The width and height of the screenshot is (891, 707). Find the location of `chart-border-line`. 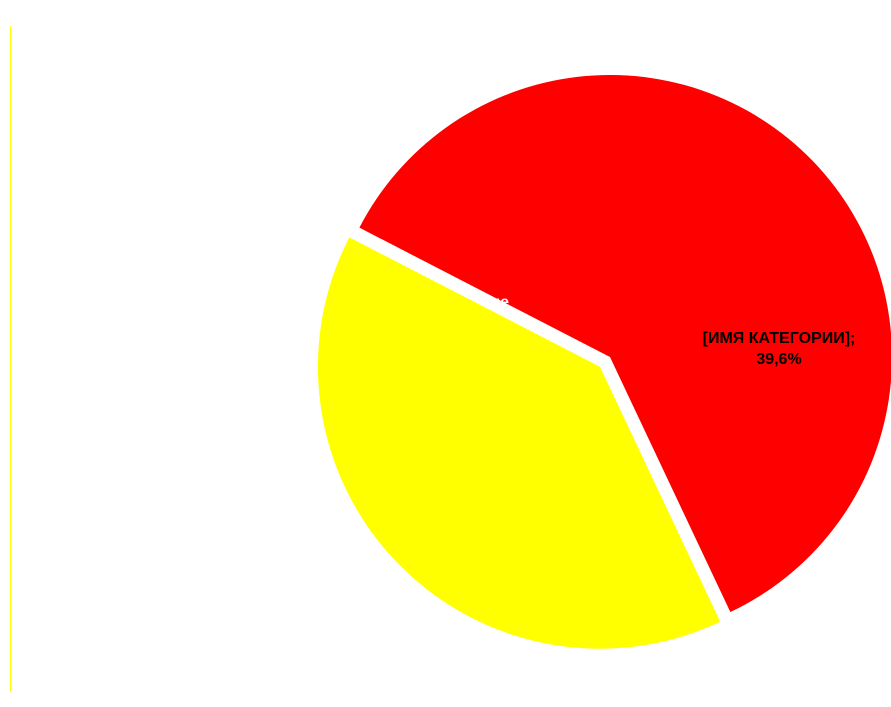

chart-border-line is located at coordinates (10, 359).